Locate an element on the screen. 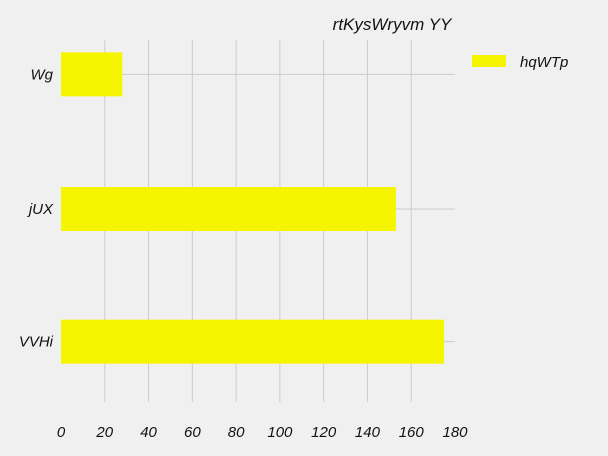 The height and width of the screenshot is (456, 608). legend: hqWTp is located at coordinates (520, 62).